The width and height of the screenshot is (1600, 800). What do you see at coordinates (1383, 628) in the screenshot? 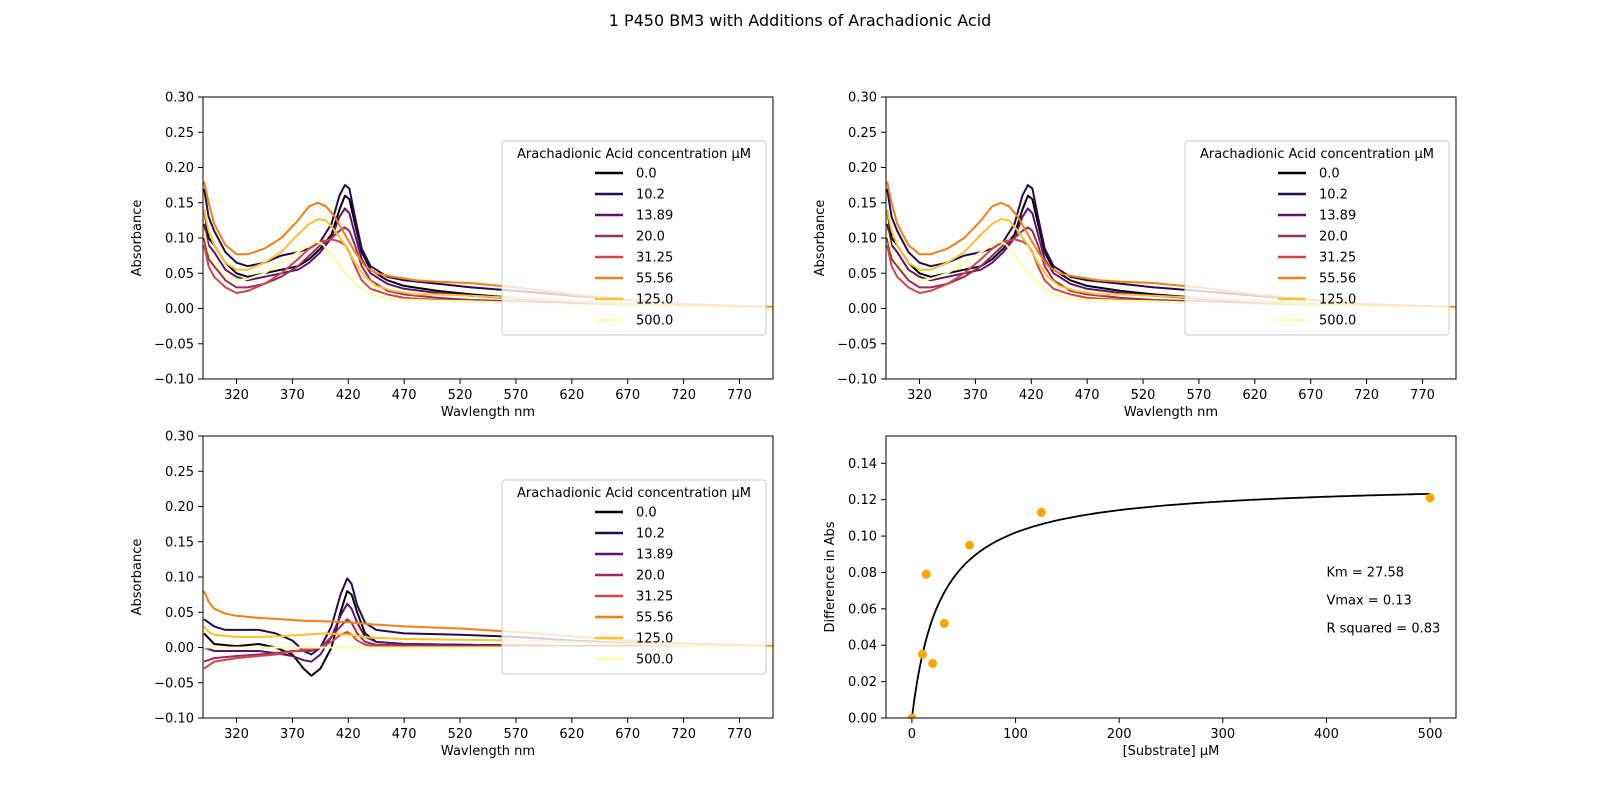
I see `fit-annotation: R squared = 0.83` at bounding box center [1383, 628].